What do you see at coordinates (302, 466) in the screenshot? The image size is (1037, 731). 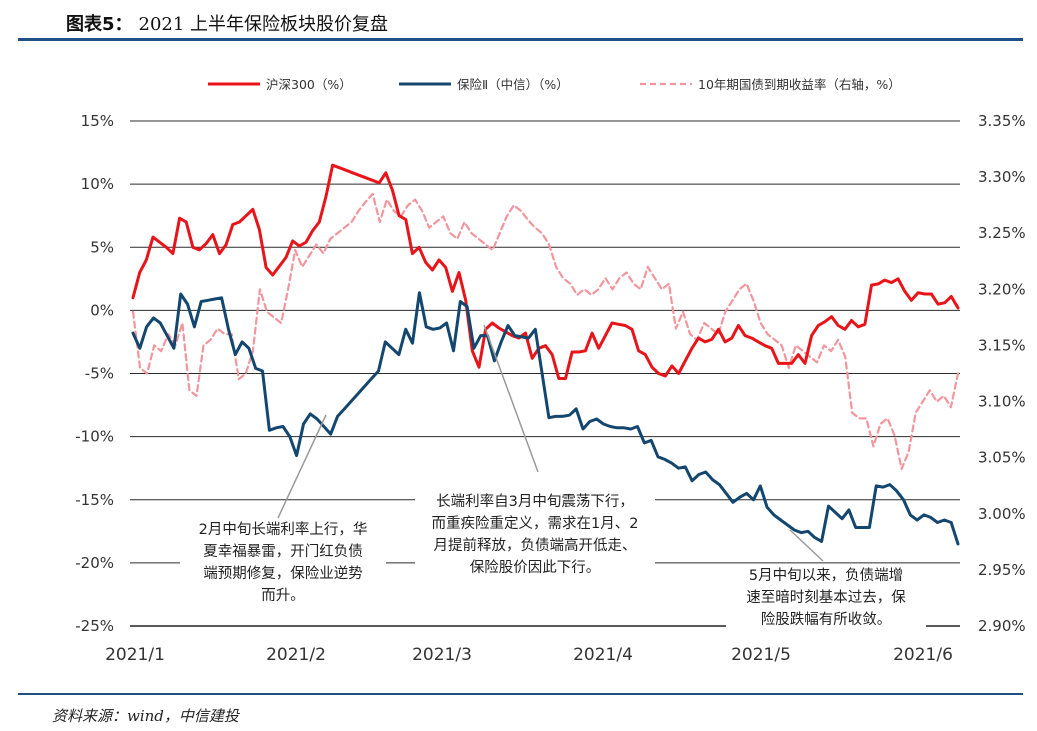 I see `leader-line-feb` at bounding box center [302, 466].